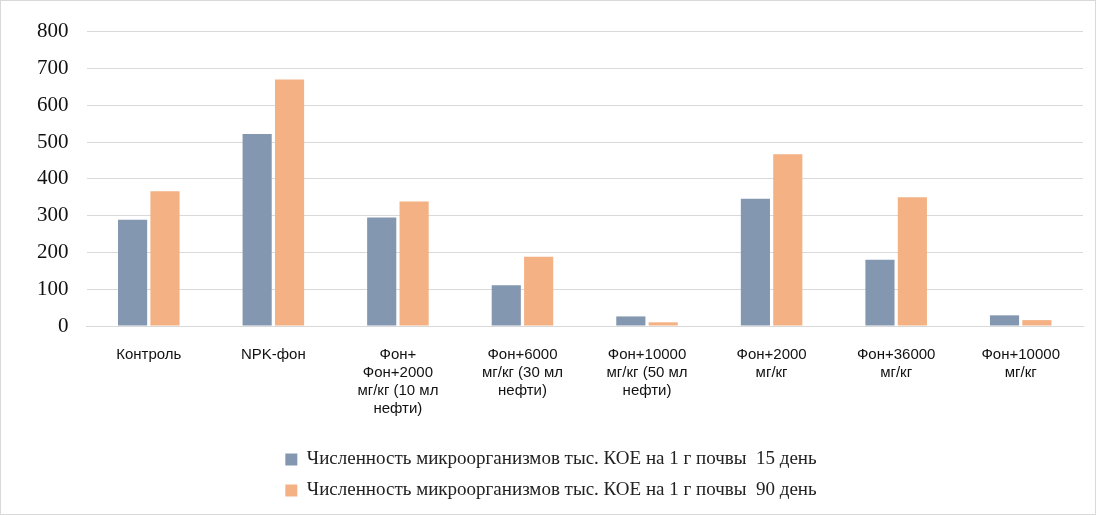  I want to click on y-tick-label: 700, so click(53, 66).